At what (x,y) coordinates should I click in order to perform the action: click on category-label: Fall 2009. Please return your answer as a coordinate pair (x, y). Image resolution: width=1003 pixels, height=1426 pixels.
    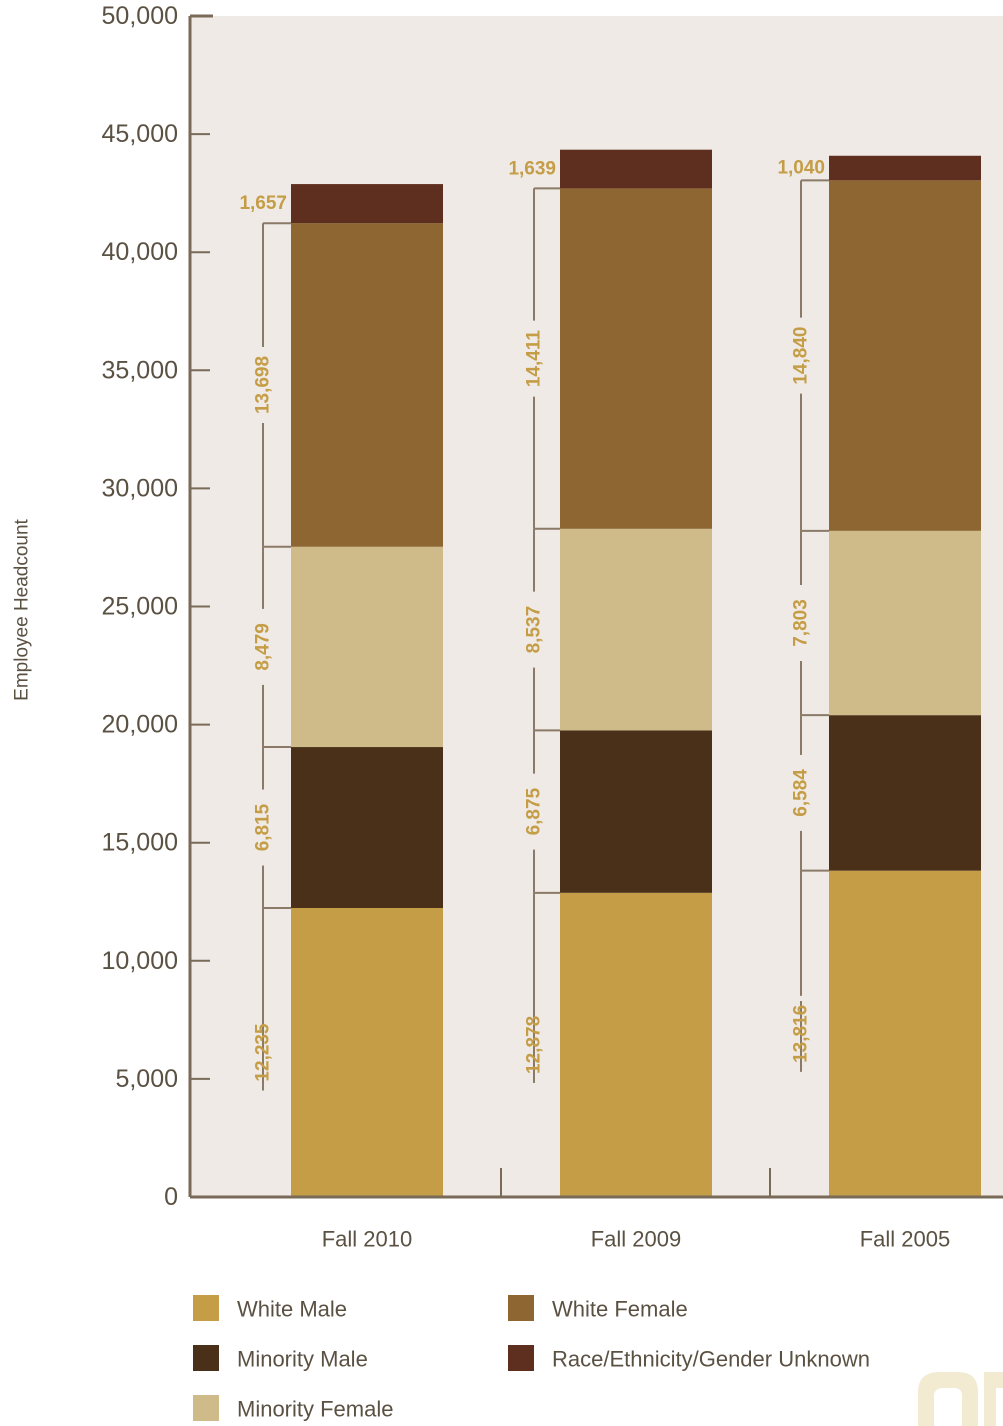
    Looking at the image, I should click on (636, 1239).